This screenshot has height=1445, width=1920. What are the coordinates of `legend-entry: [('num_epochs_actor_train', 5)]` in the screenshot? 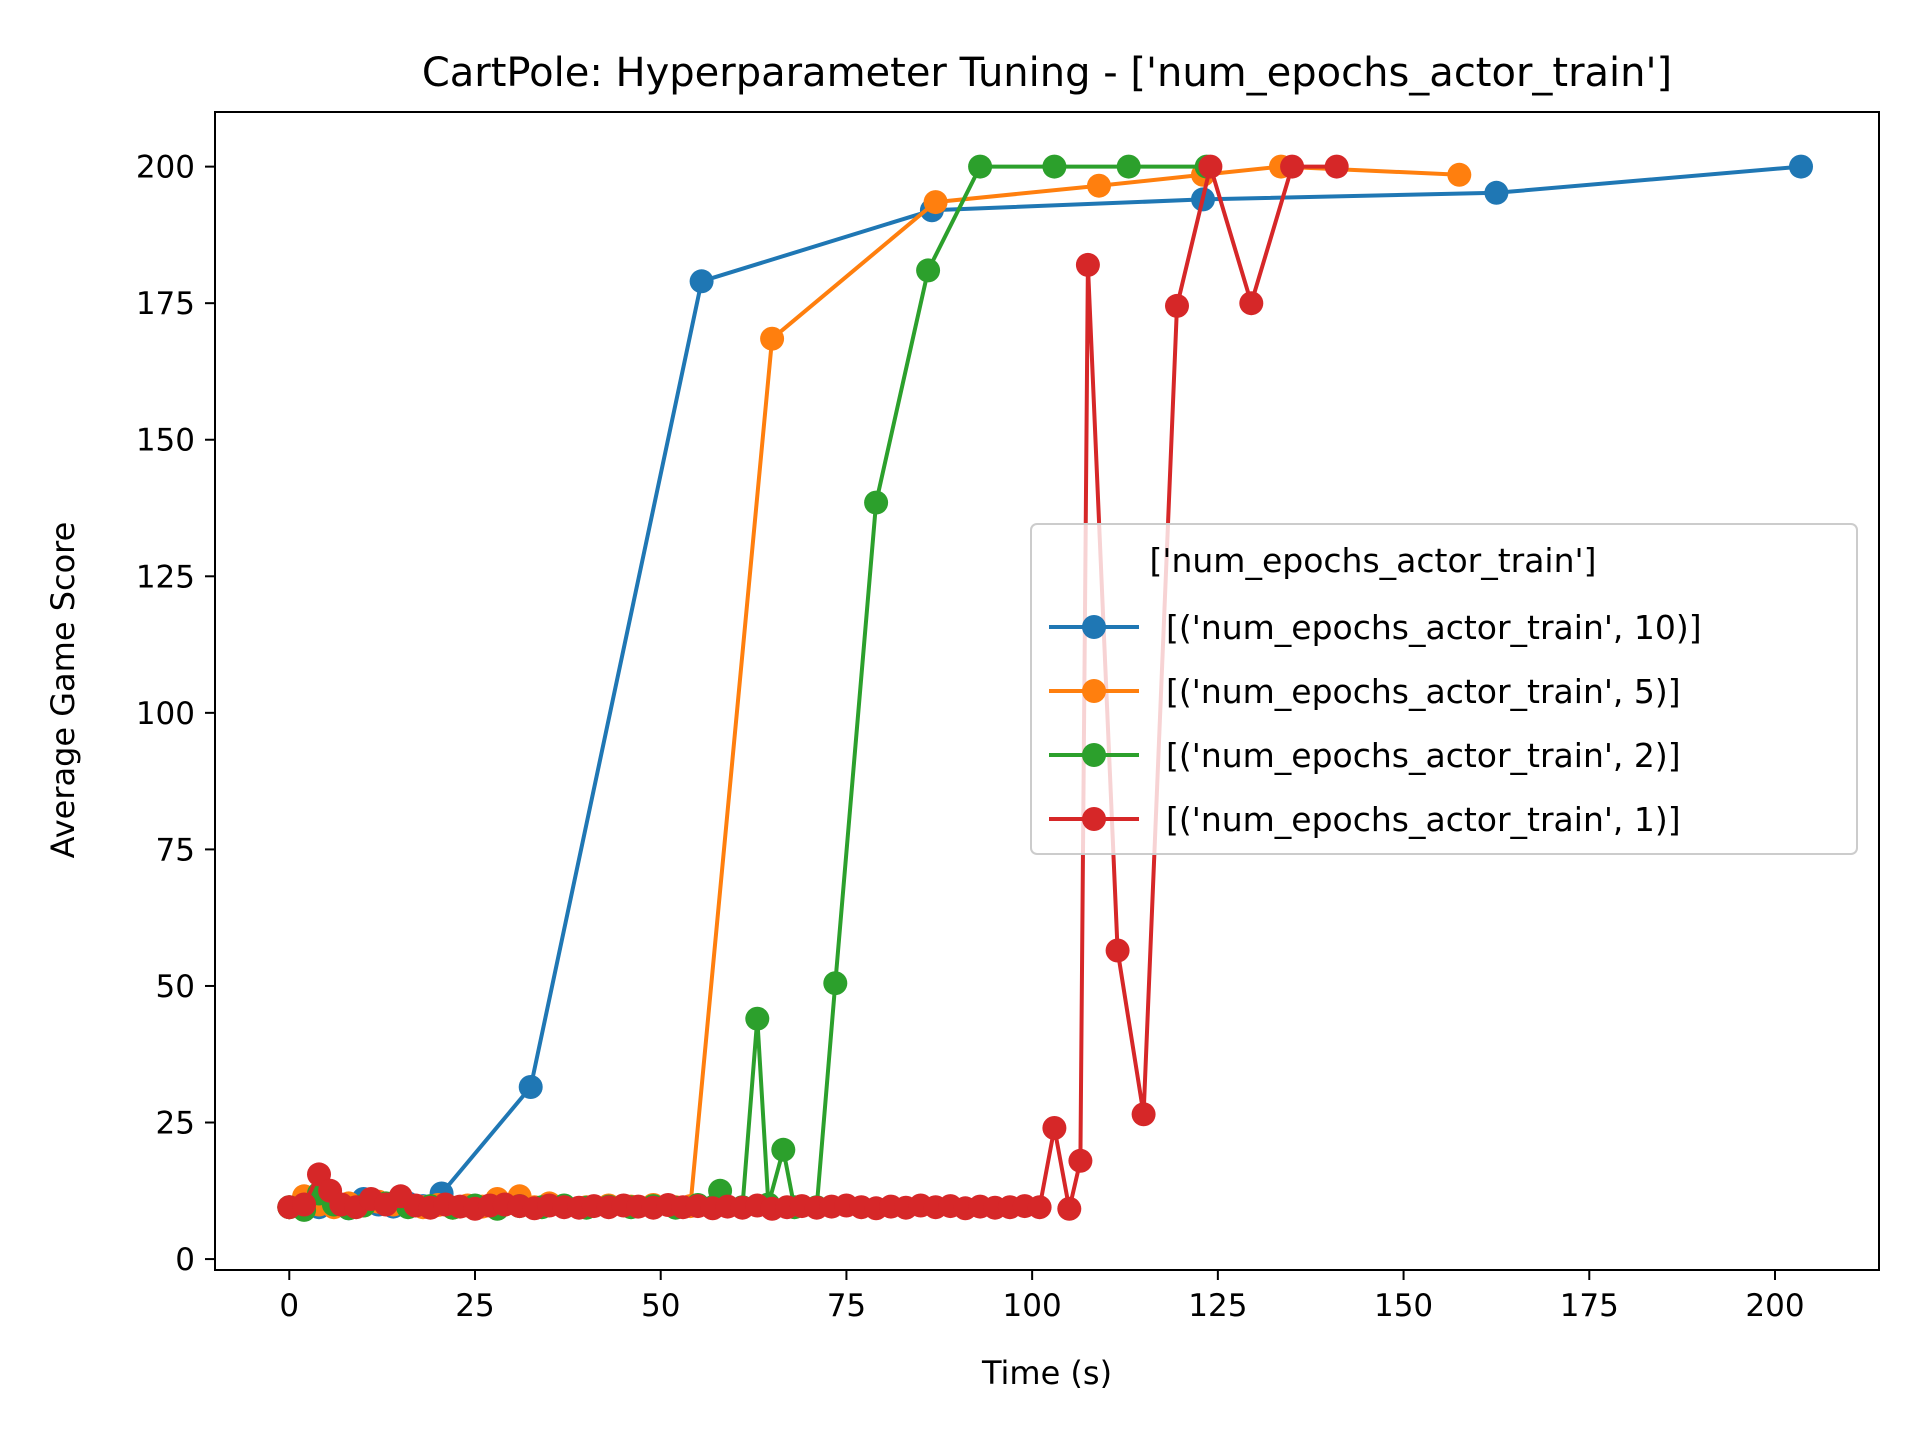 It's located at (1365, 691).